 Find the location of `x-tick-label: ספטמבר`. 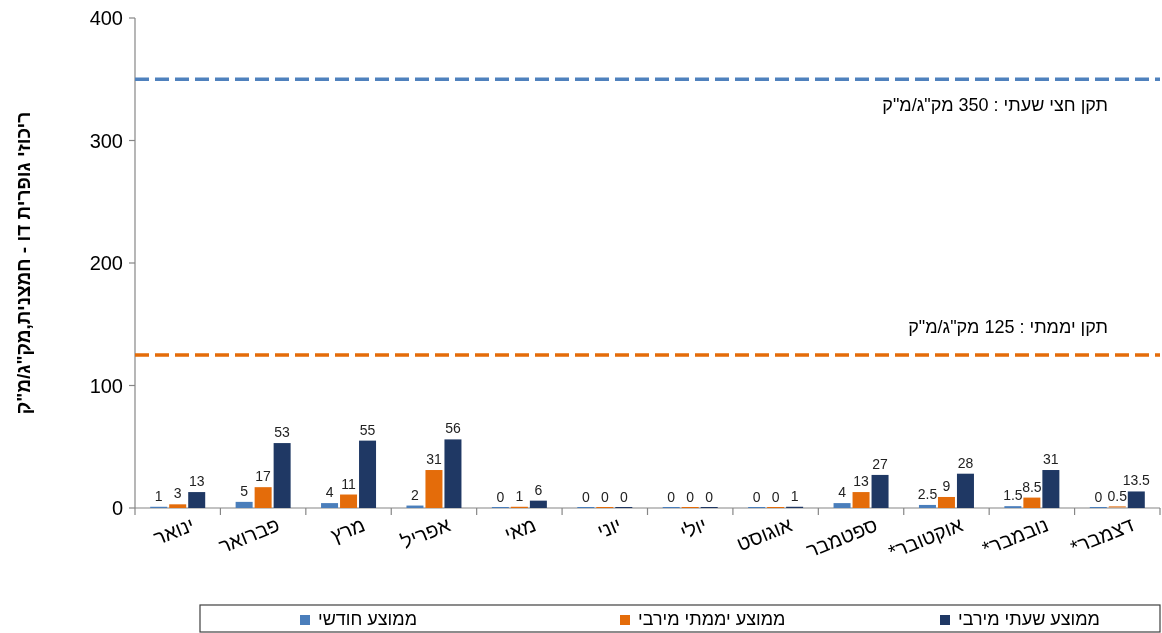

x-tick-label: ספטמבר is located at coordinates (842, 537).